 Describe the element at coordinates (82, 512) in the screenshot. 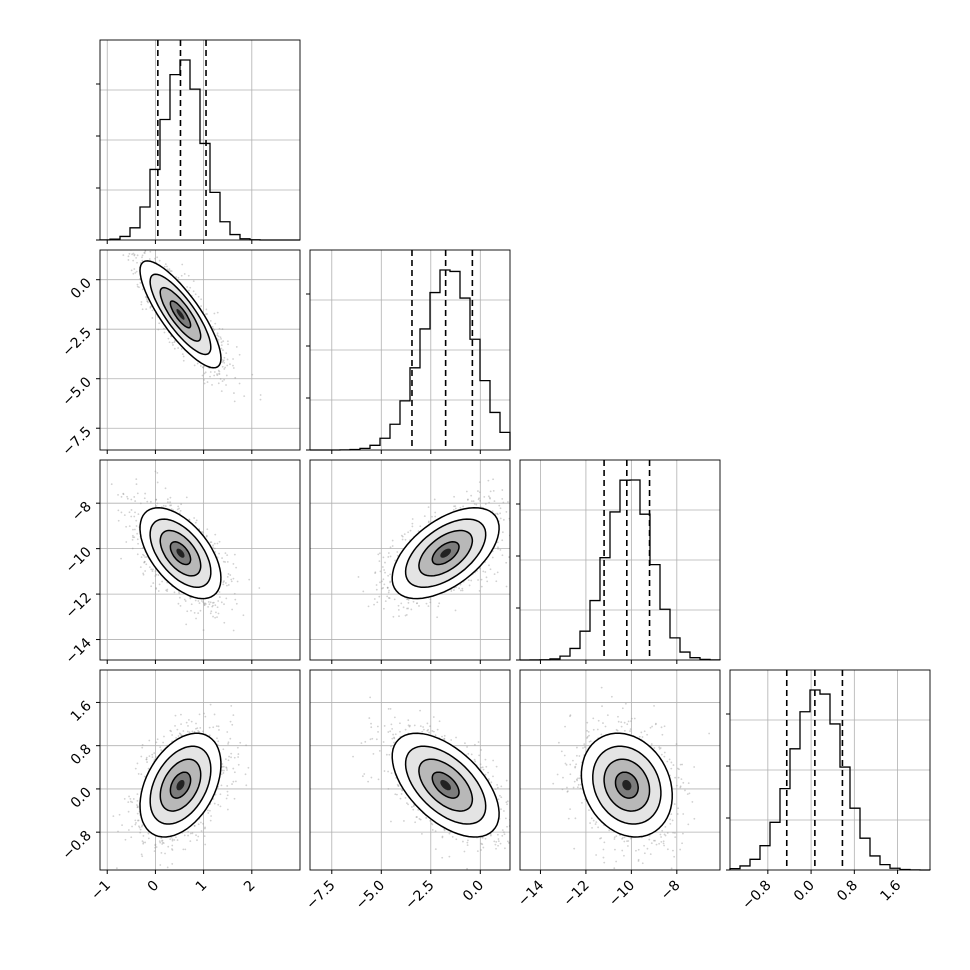

I see `y-tick-label: −8` at that location.